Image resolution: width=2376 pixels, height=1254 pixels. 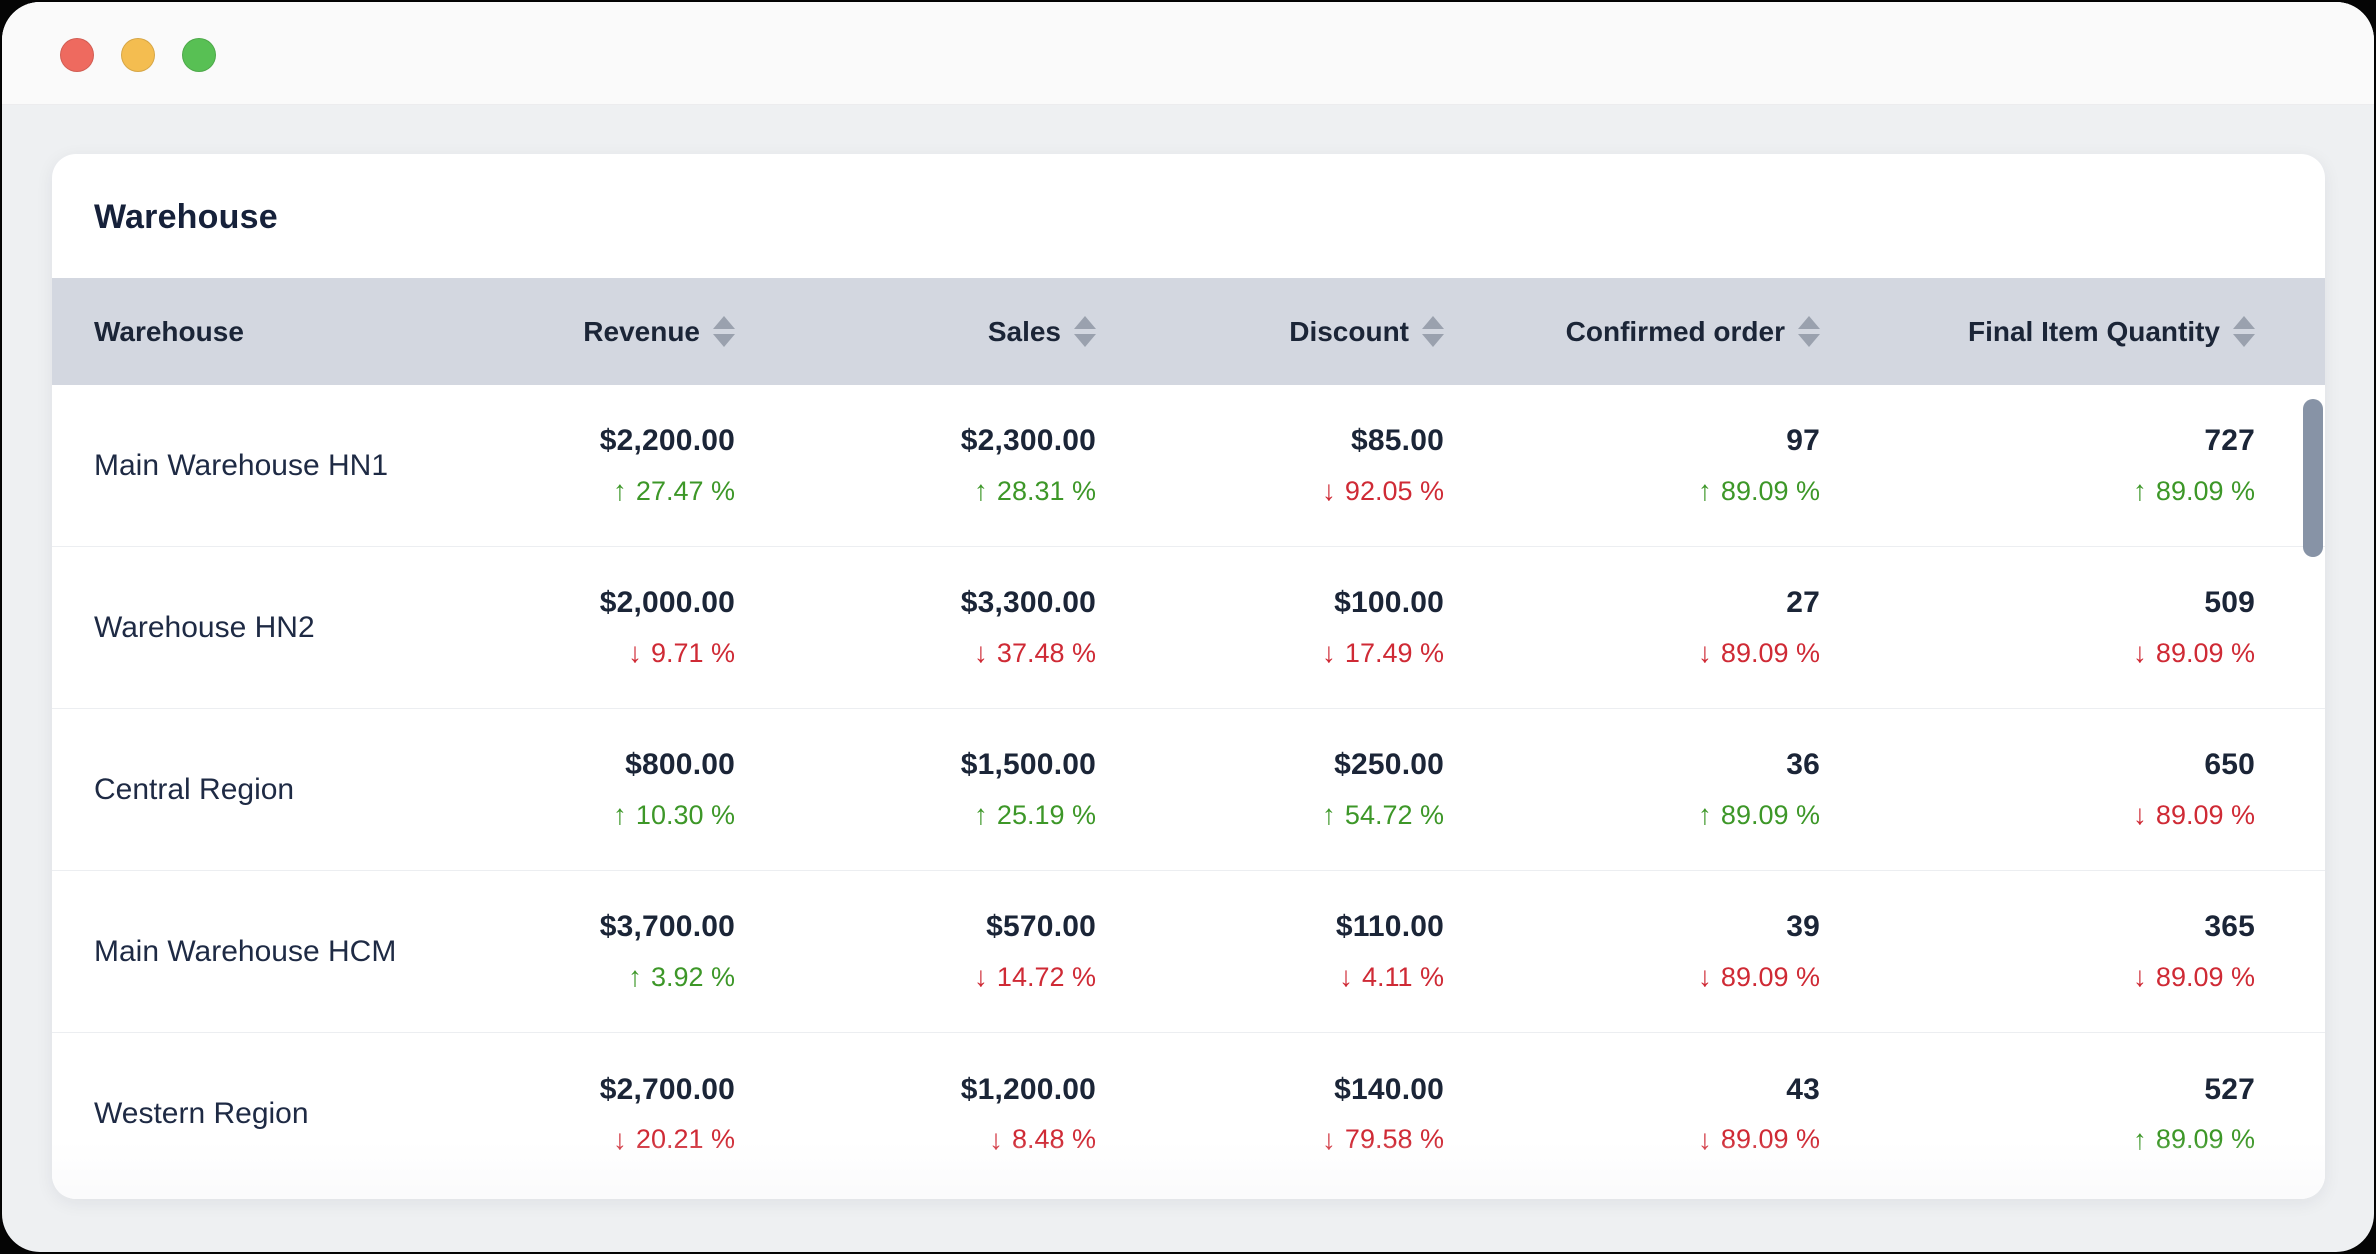 What do you see at coordinates (2037, 789) in the screenshot?
I see `metric-cell: 650 ↓ 89.09 %` at bounding box center [2037, 789].